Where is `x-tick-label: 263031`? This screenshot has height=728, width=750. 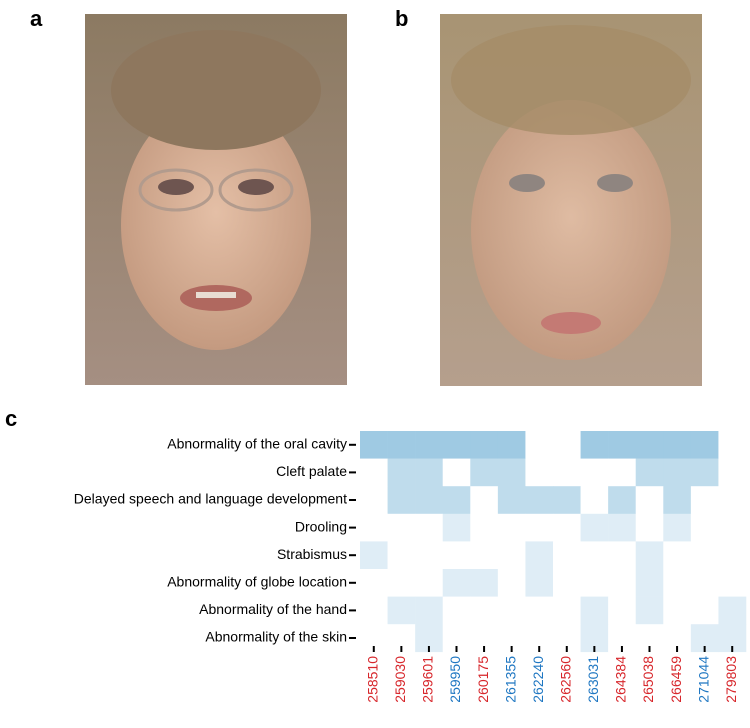
x-tick-label: 263031 is located at coordinates (593, 679).